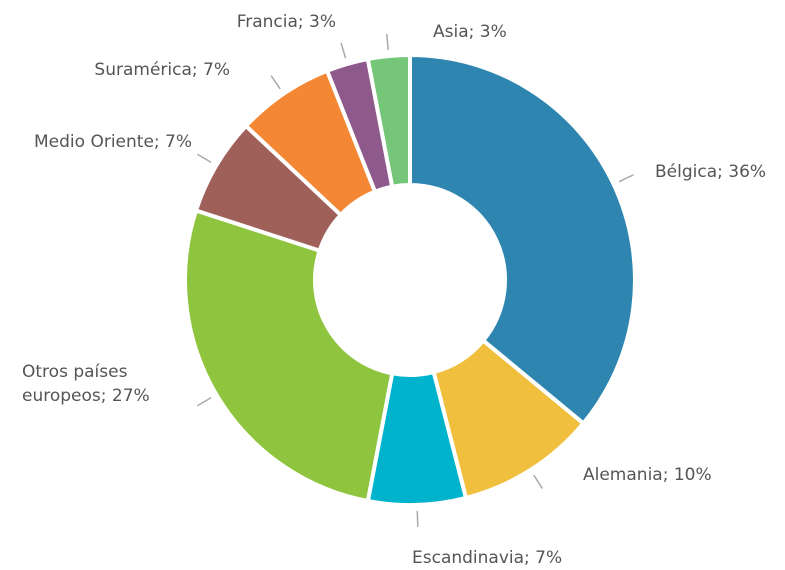  Describe the element at coordinates (113, 142) in the screenshot. I see `slice-label: Medio Oriente; 7%` at that location.